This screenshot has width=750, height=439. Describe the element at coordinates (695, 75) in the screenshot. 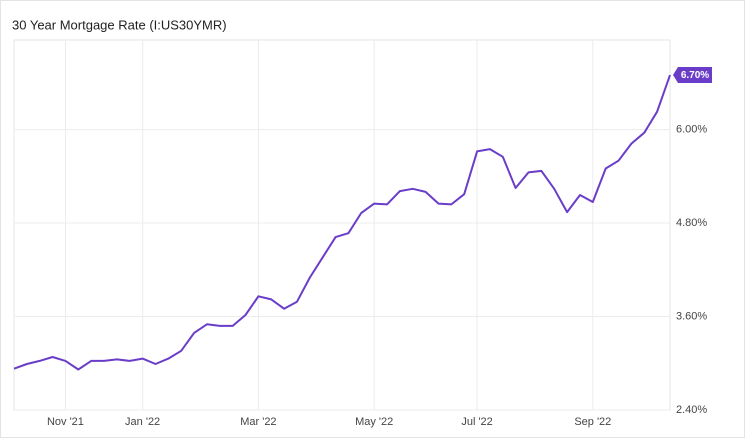

I see `value-label: 6.70%` at that location.